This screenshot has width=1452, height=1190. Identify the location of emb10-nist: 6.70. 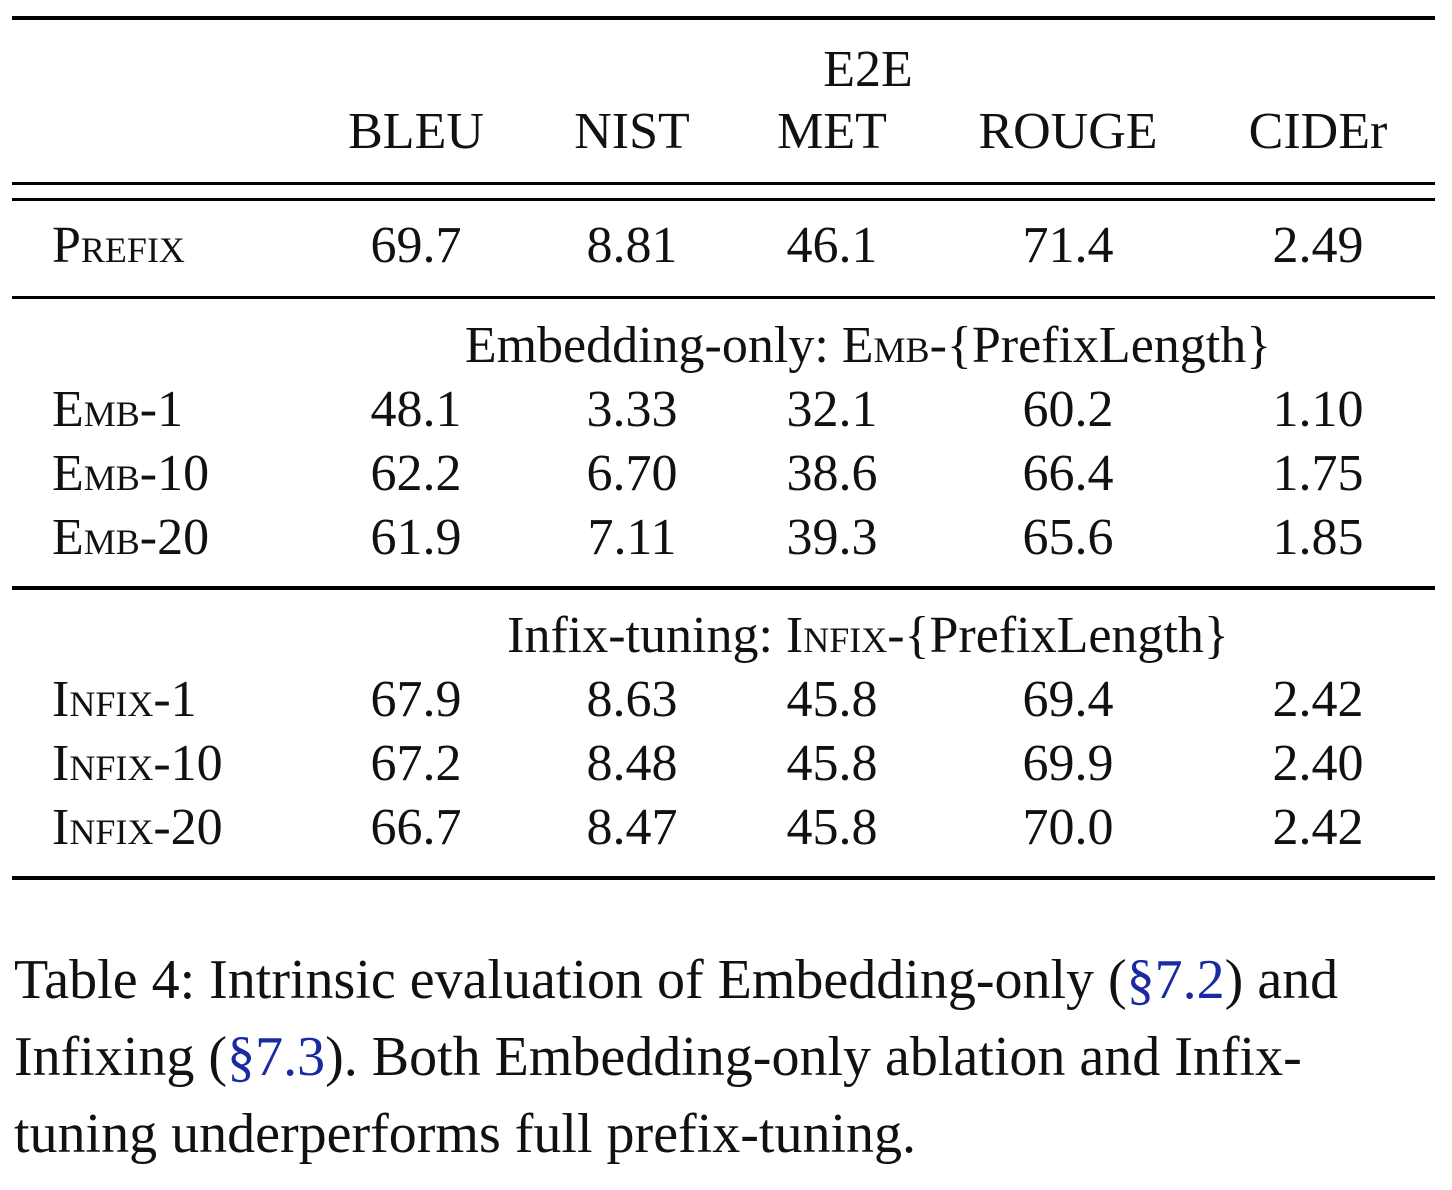
(632, 473).